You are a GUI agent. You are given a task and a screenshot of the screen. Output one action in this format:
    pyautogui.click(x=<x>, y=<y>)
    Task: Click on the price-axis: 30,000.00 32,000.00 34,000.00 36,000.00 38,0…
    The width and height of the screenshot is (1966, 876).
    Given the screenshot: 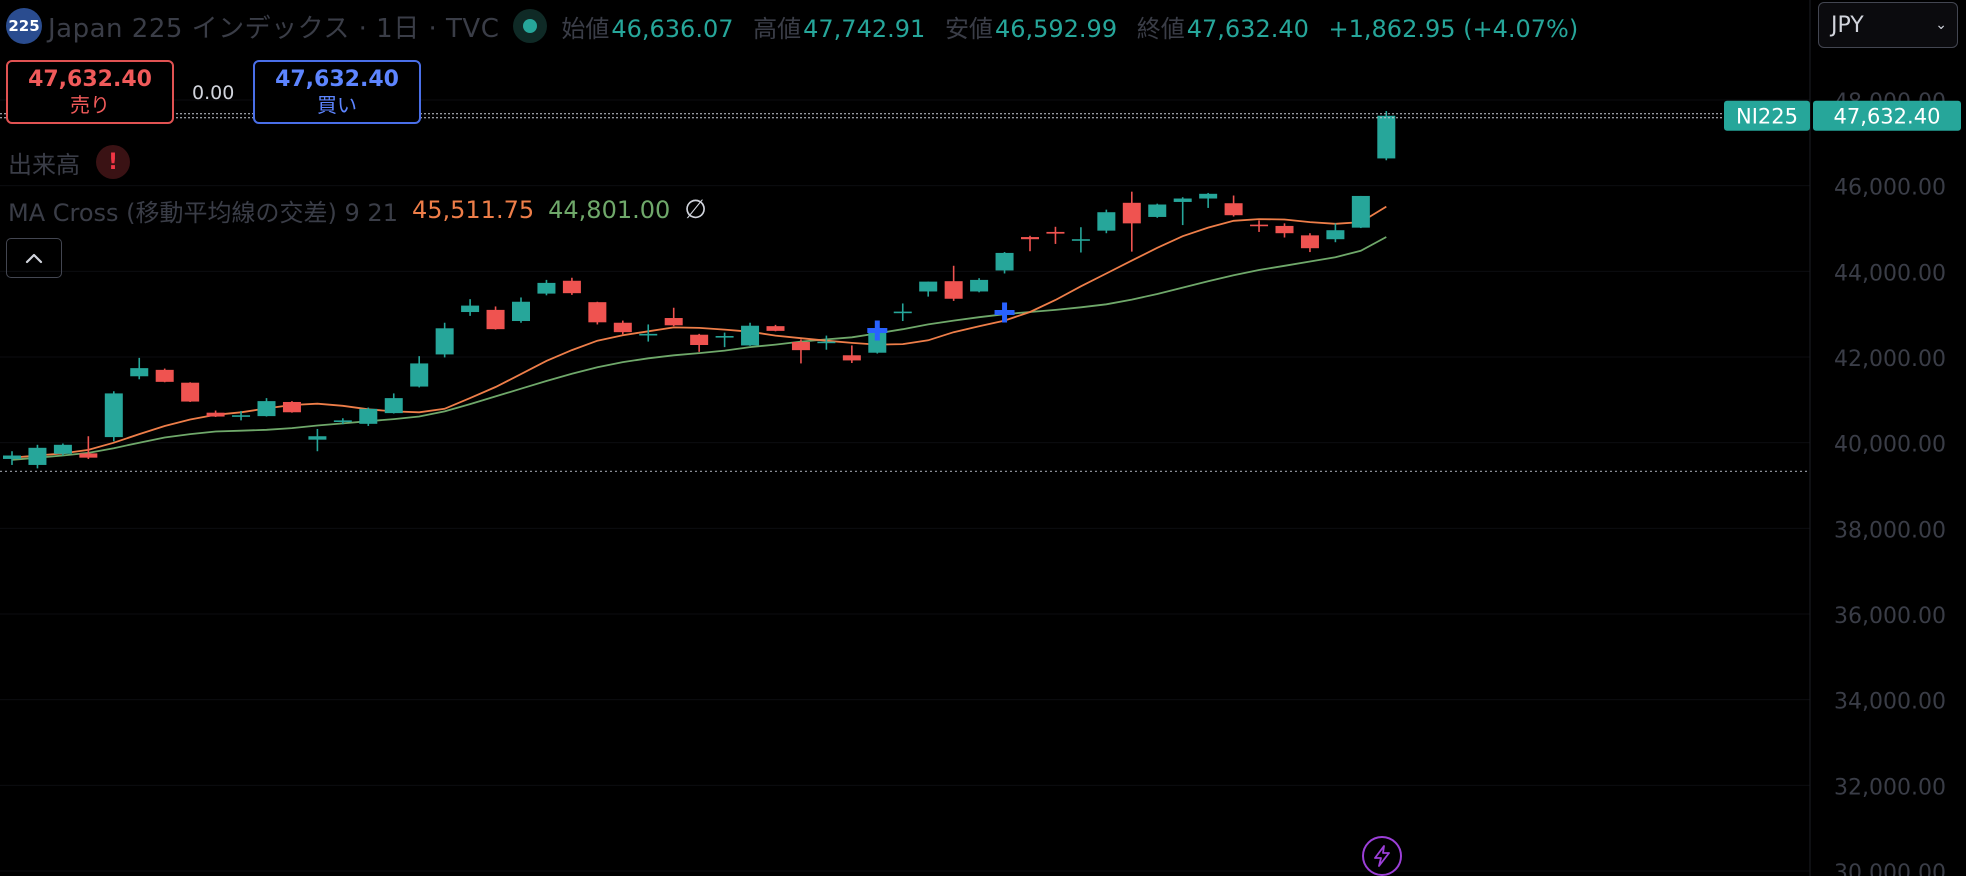 What is the action you would take?
    pyautogui.click(x=1877, y=438)
    